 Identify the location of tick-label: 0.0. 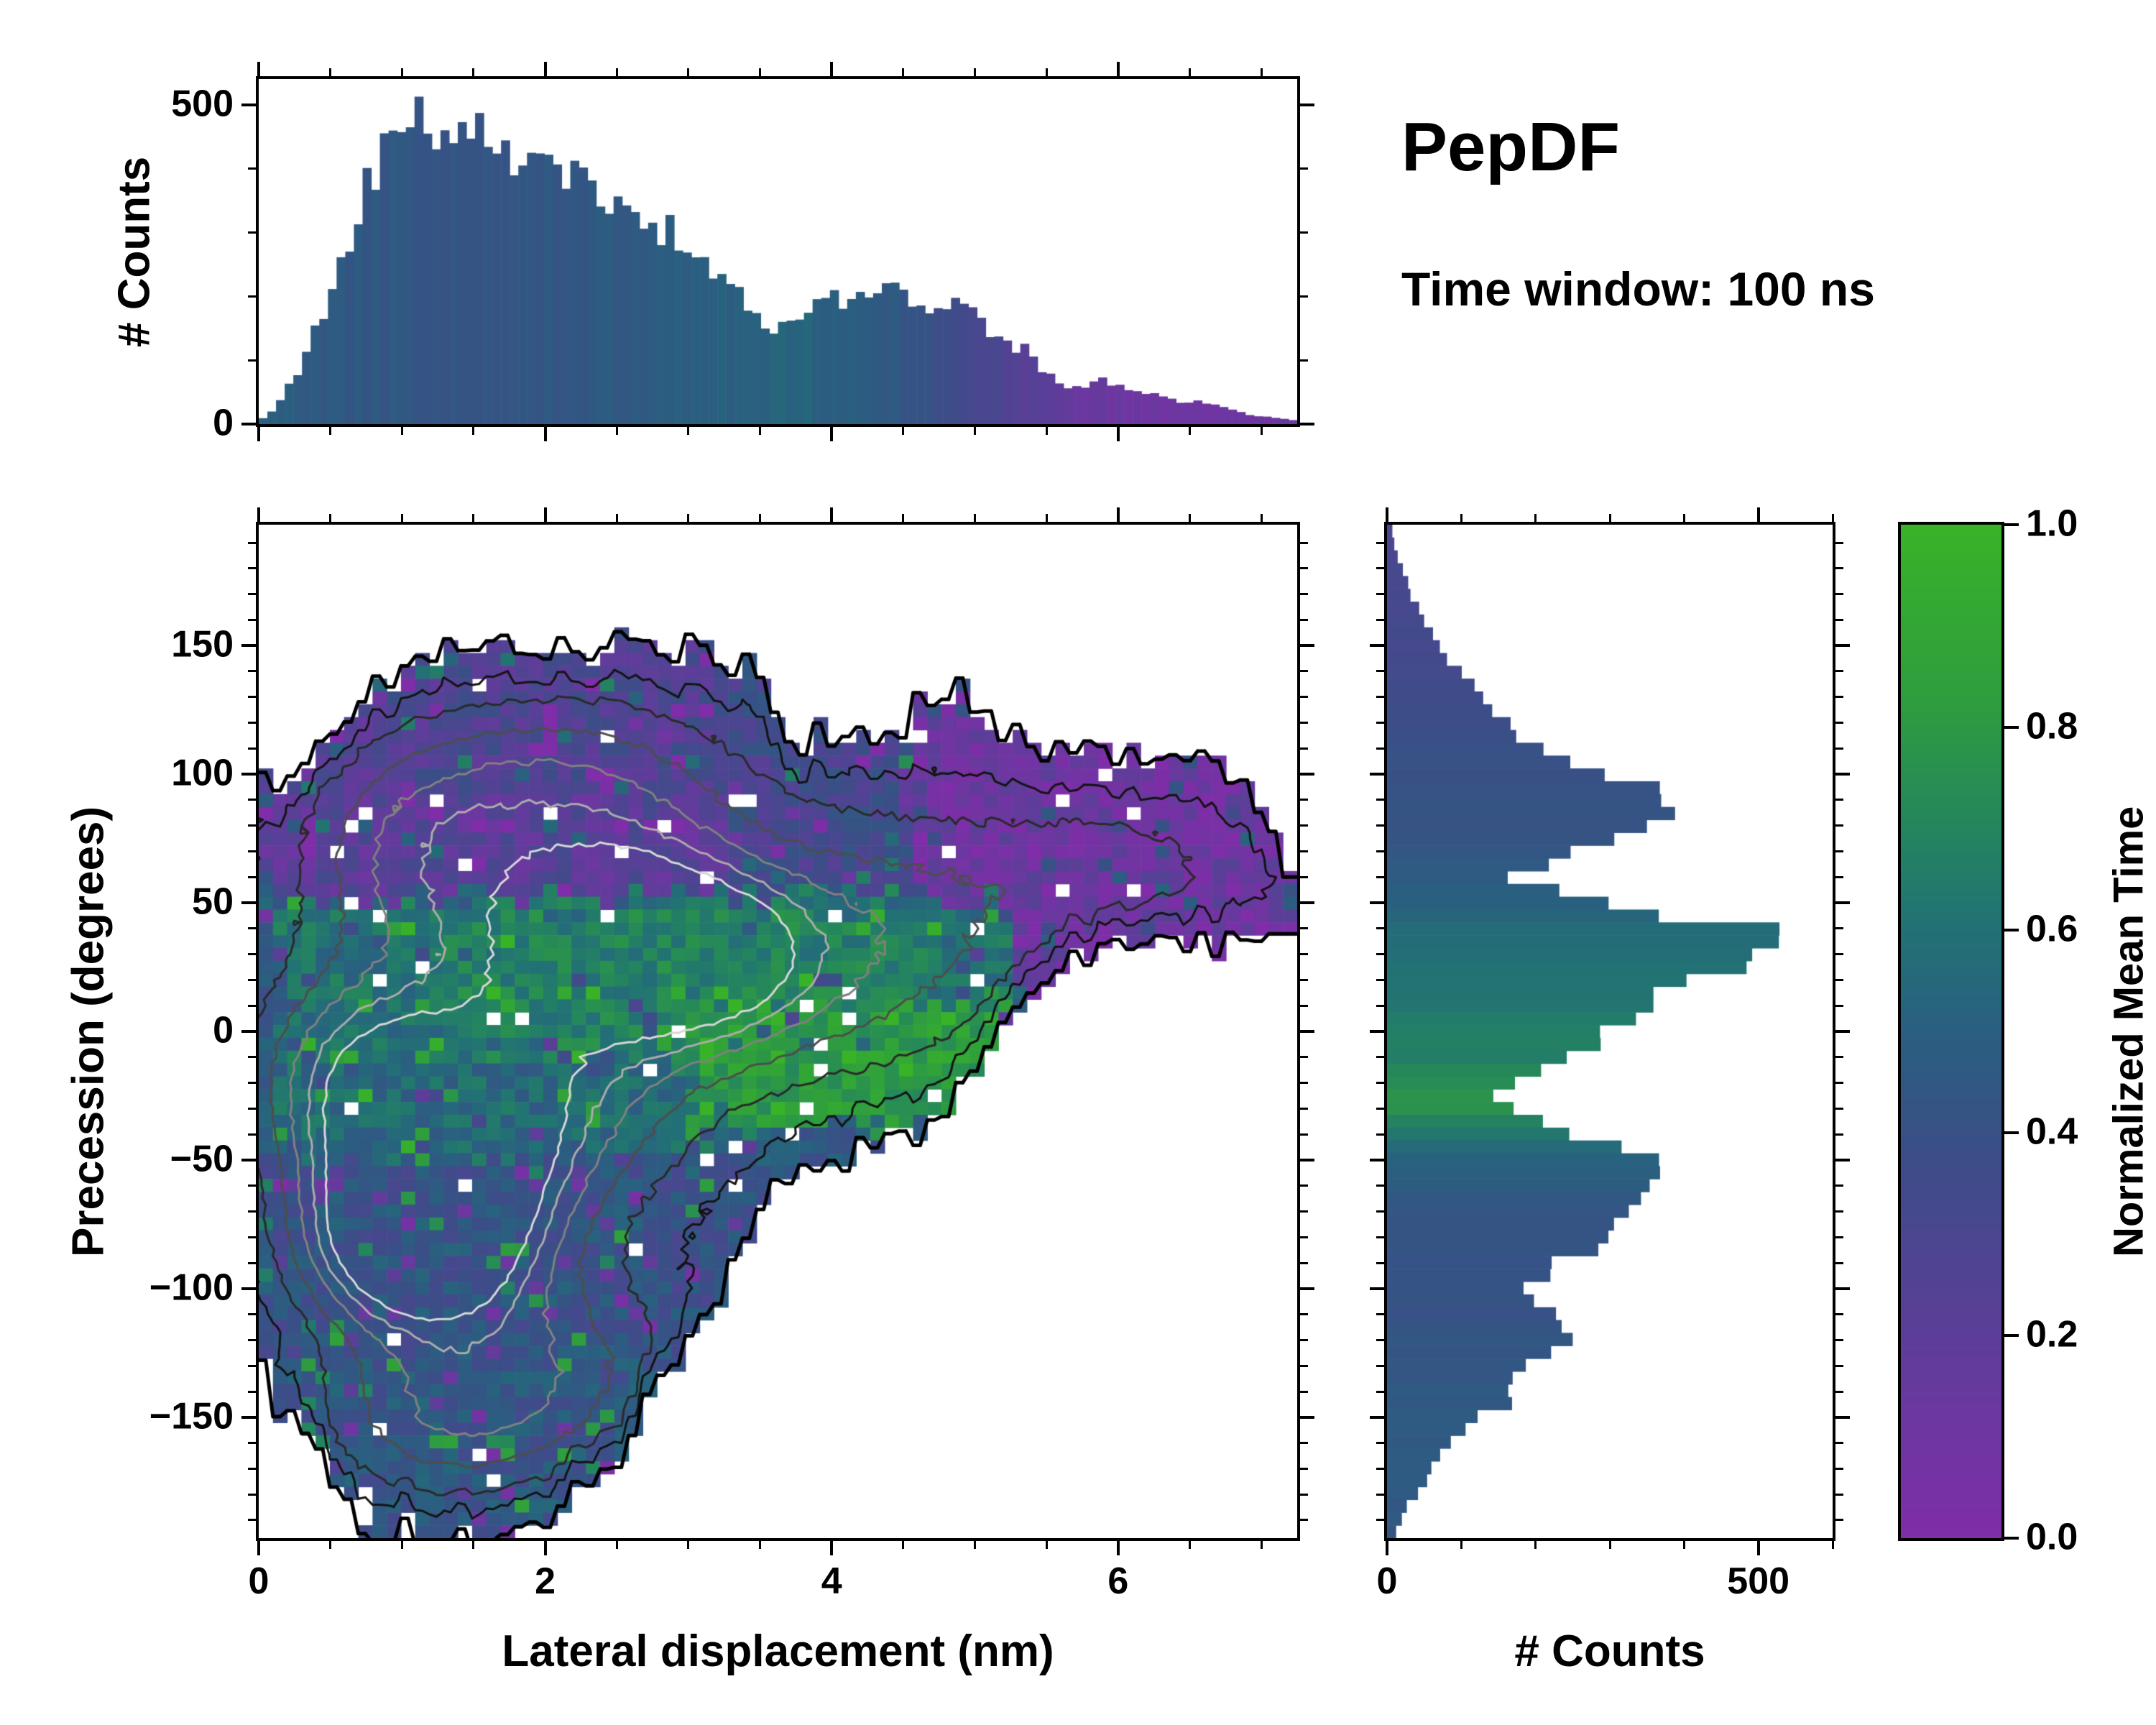
(2052, 1537).